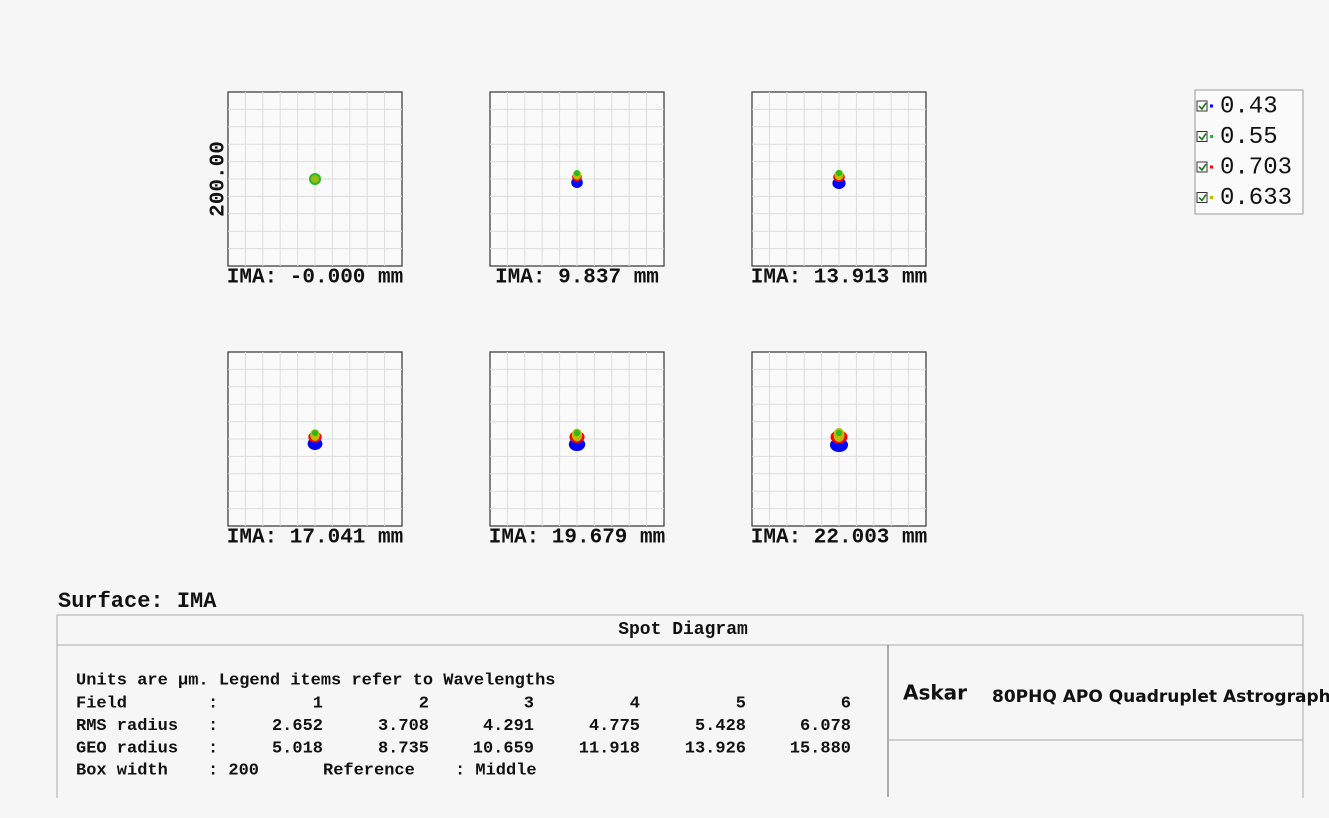  Describe the element at coordinates (297, 748) in the screenshot. I see `table-cell: 5.018` at that location.